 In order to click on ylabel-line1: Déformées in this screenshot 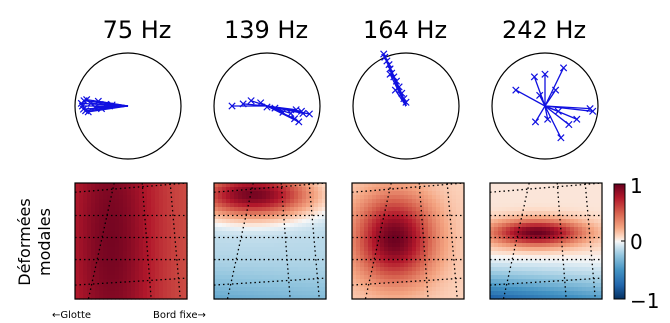, I will do `click(24, 242)`.